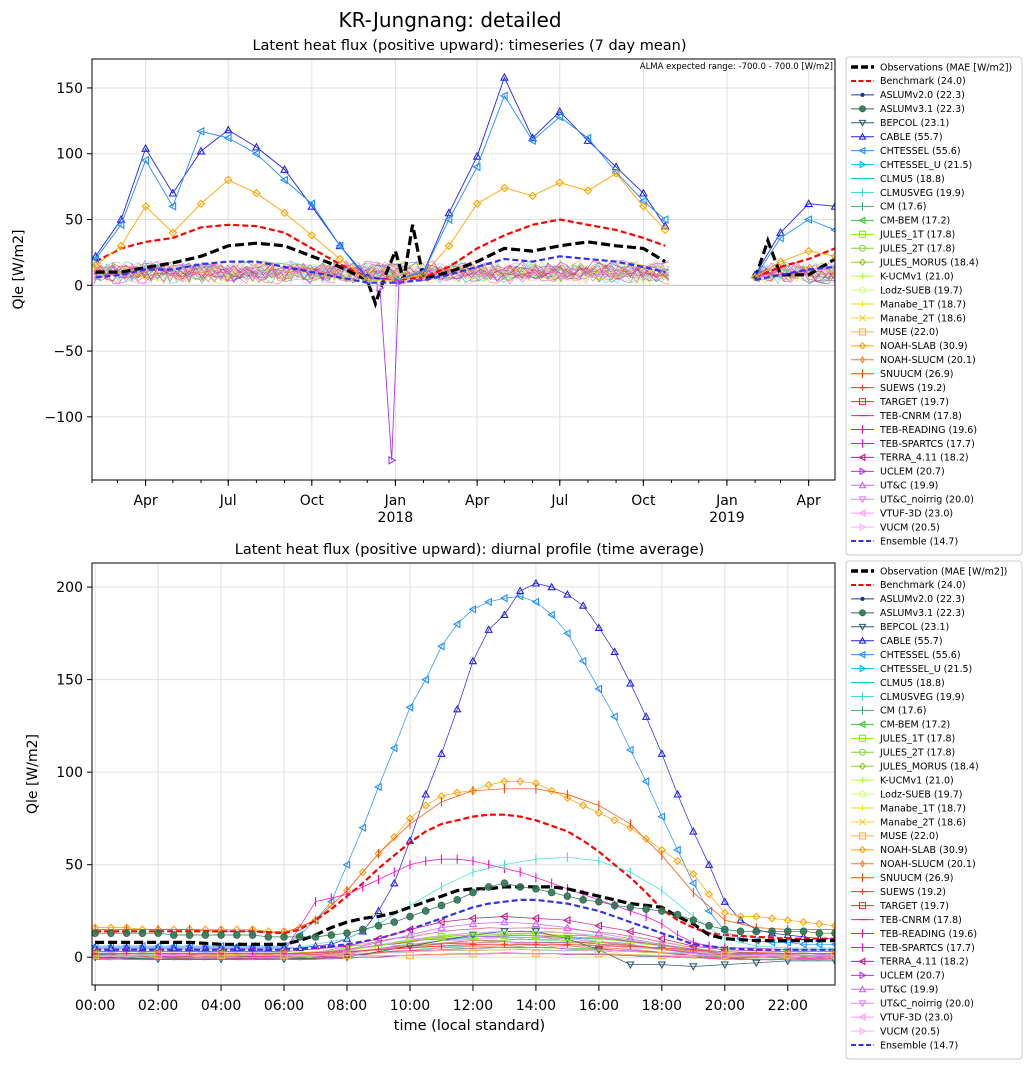 This screenshot has height=1073, width=1034. Describe the element at coordinates (900, 725) in the screenshot. I see `legend-item: CM-BEM (17.2)` at that location.